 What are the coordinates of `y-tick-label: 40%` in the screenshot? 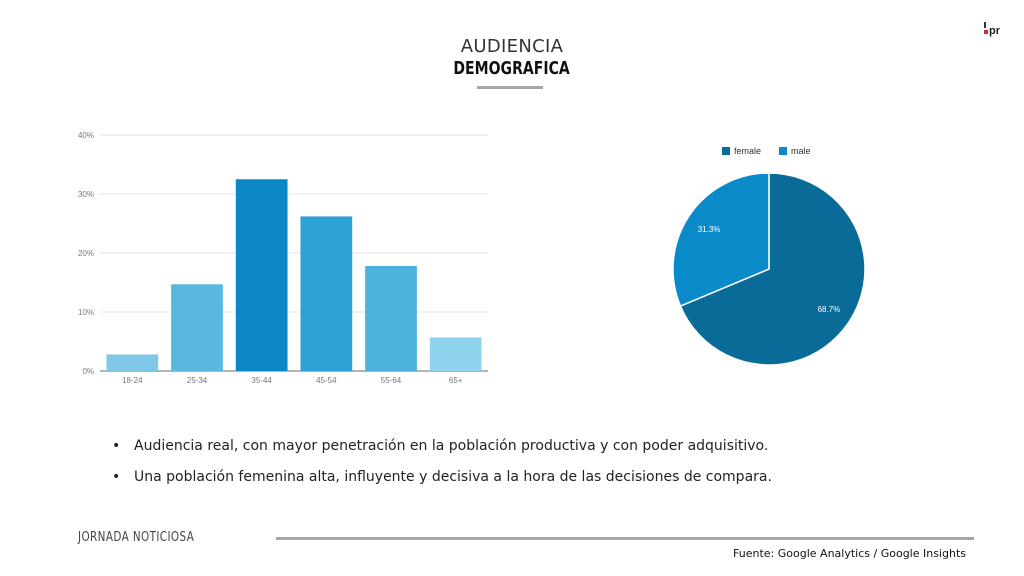 It's located at (86, 135).